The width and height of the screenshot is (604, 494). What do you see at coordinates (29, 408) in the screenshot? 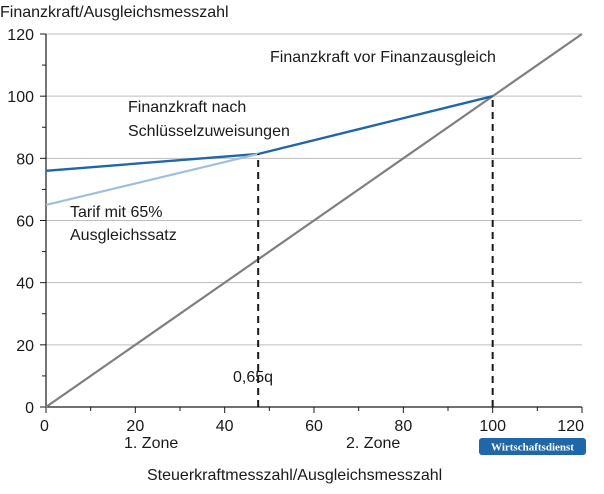
I see `y-tick-label-0: 0` at bounding box center [29, 408].